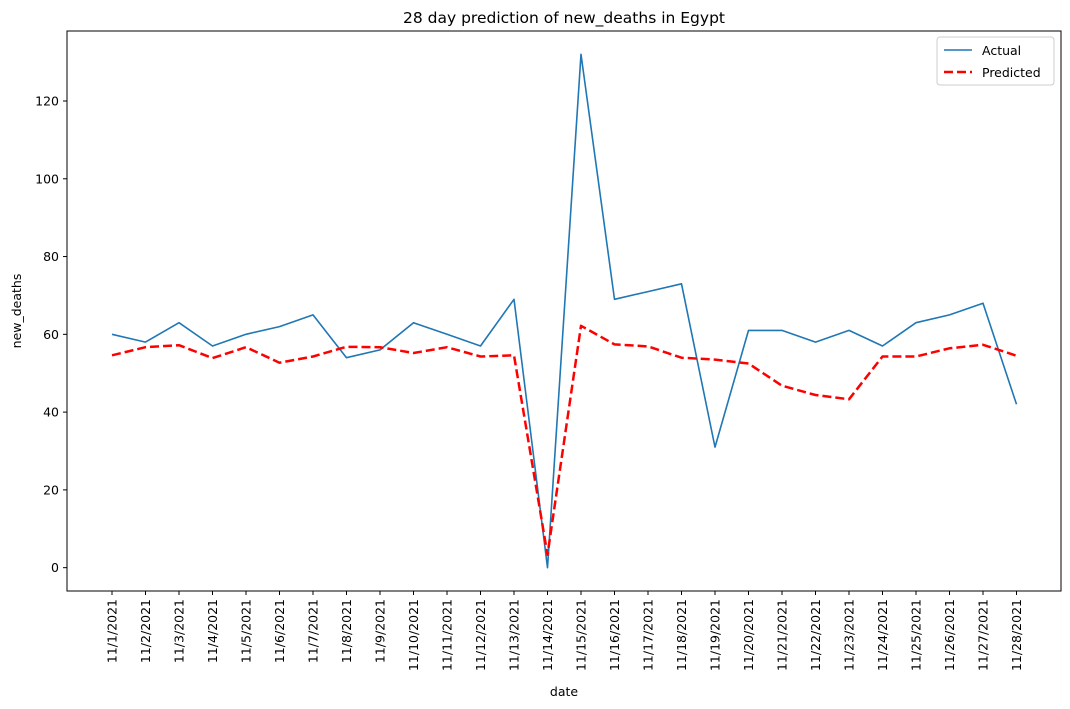 Image resolution: width=1070 pixels, height=709 pixels. What do you see at coordinates (648, 635) in the screenshot?
I see `x-tick-label: 11/17/2021` at bounding box center [648, 635].